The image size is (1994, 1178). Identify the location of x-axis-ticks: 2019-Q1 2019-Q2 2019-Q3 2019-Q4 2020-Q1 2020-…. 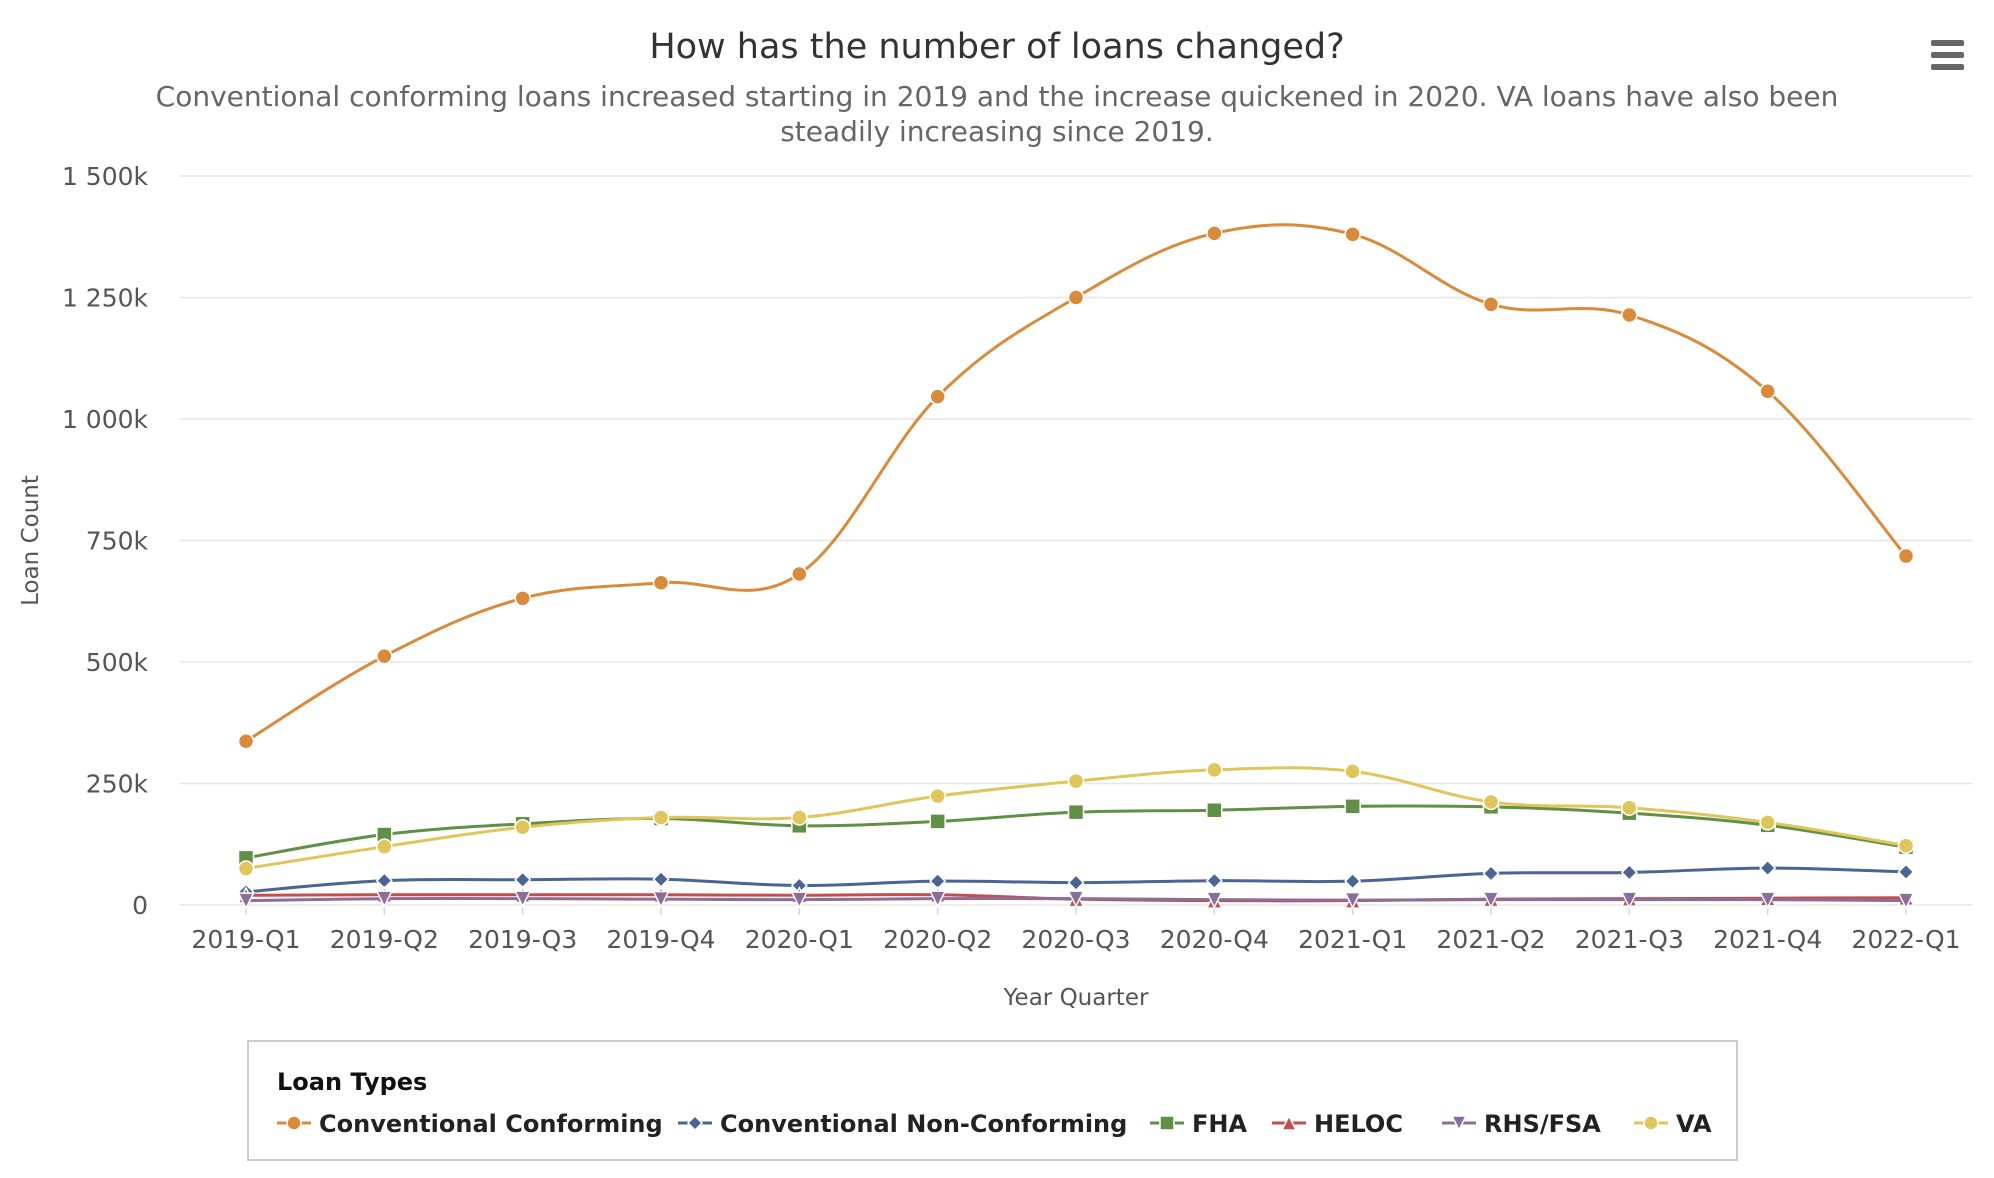
(1076, 929).